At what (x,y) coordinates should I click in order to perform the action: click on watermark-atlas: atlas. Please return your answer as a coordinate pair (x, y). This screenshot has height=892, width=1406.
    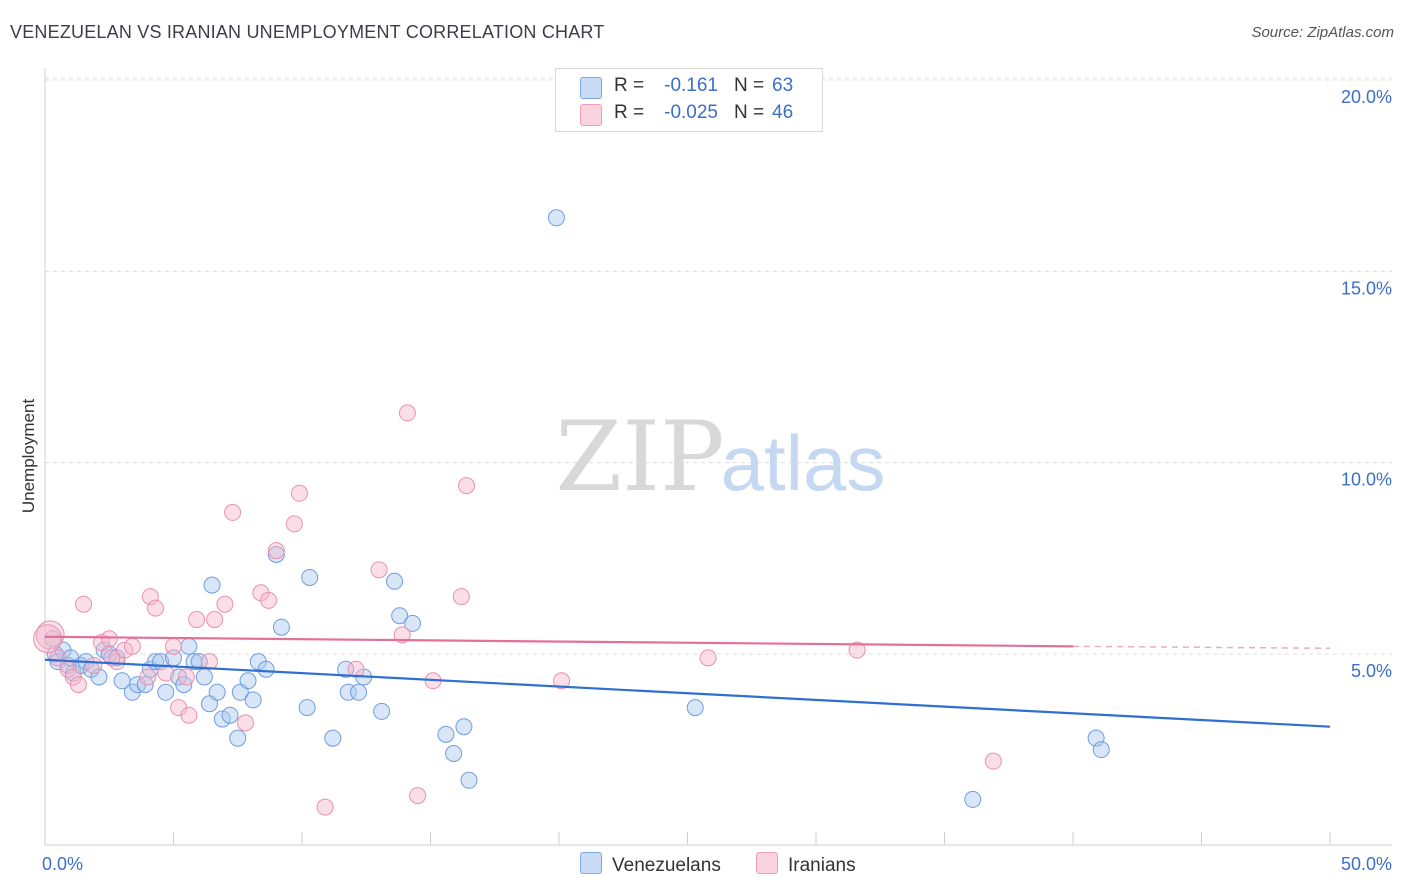
    Looking at the image, I should click on (803, 463).